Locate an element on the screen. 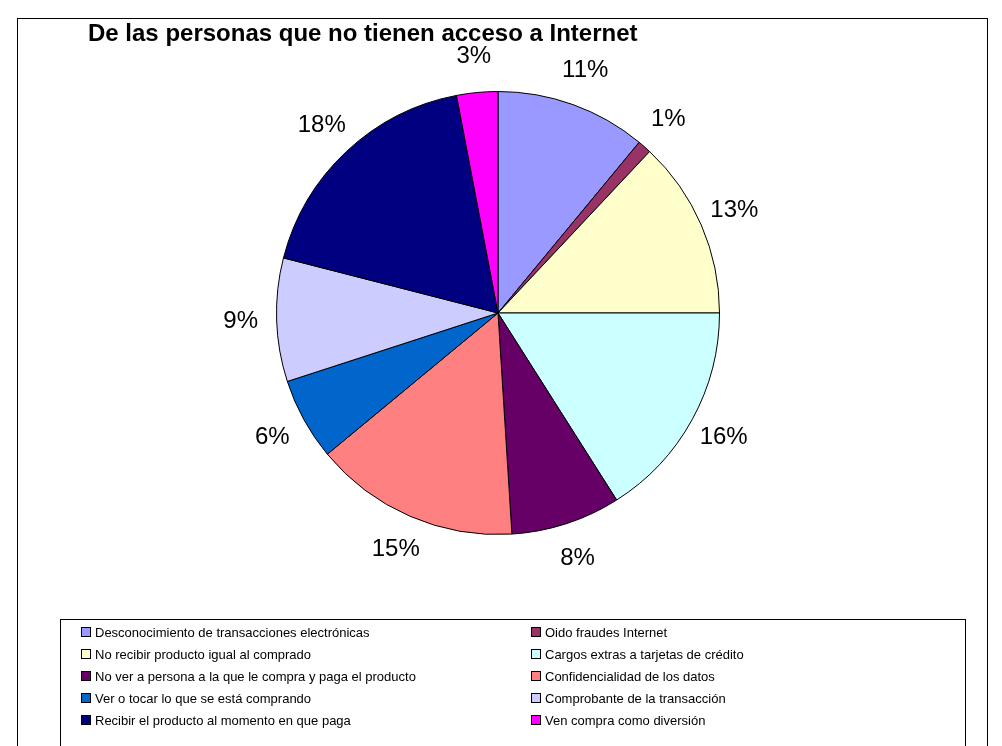 The height and width of the screenshot is (746, 1002). legend-label: Cargos extras a tarjetas de crédito is located at coordinates (644, 654).